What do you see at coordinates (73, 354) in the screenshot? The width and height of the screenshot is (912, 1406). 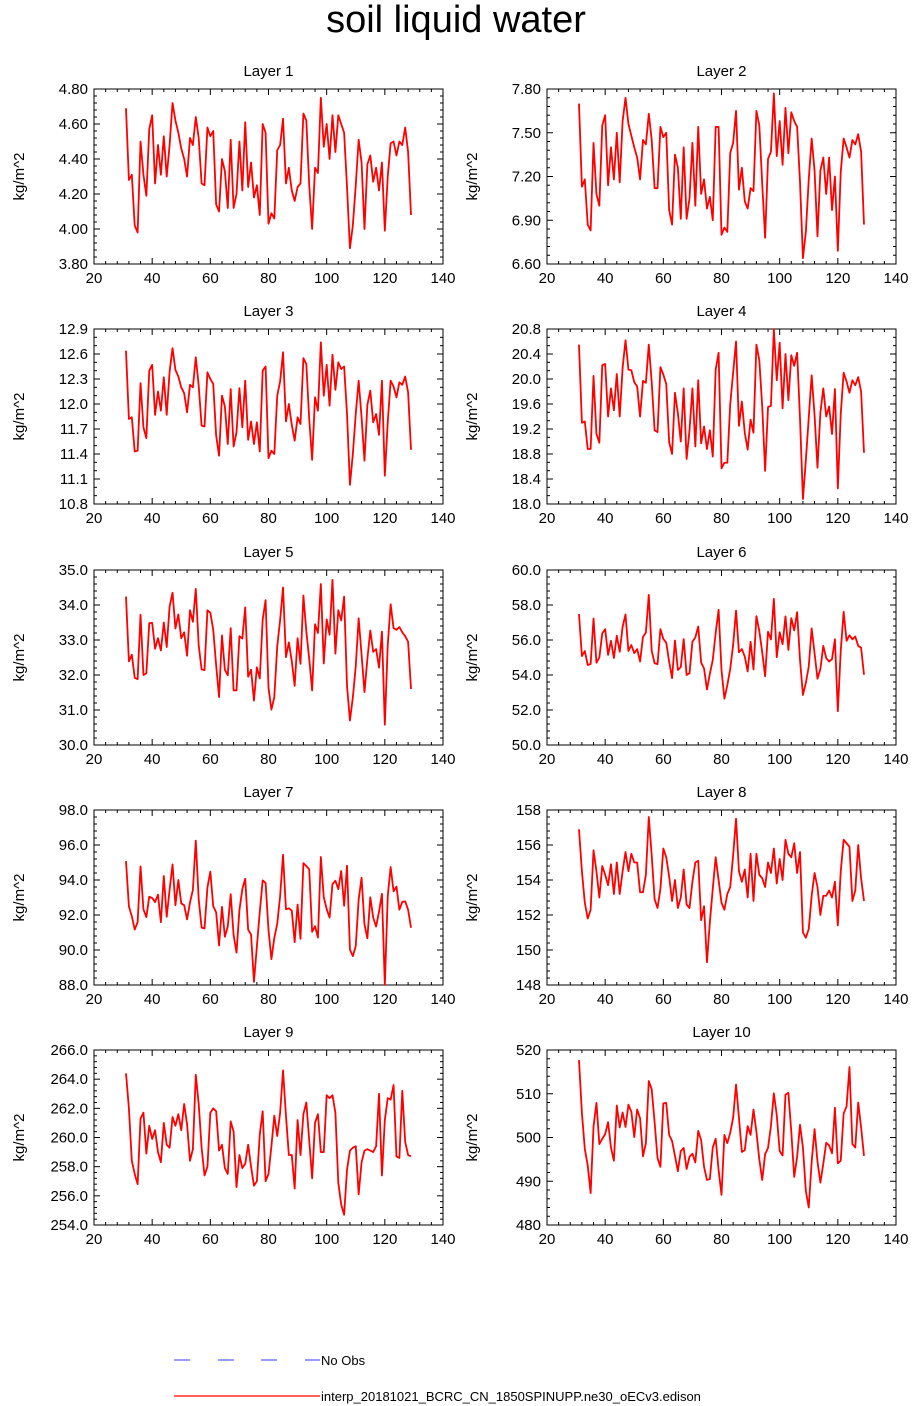 I see `y-tick-label: 12.6` at bounding box center [73, 354].